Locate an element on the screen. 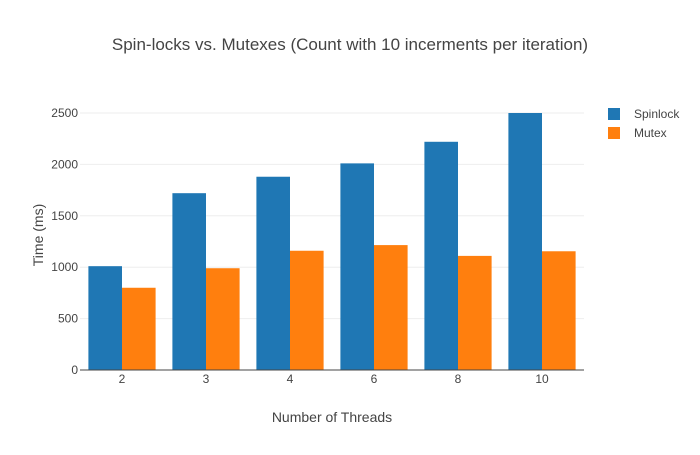  legend-label: Mutex is located at coordinates (650, 133).